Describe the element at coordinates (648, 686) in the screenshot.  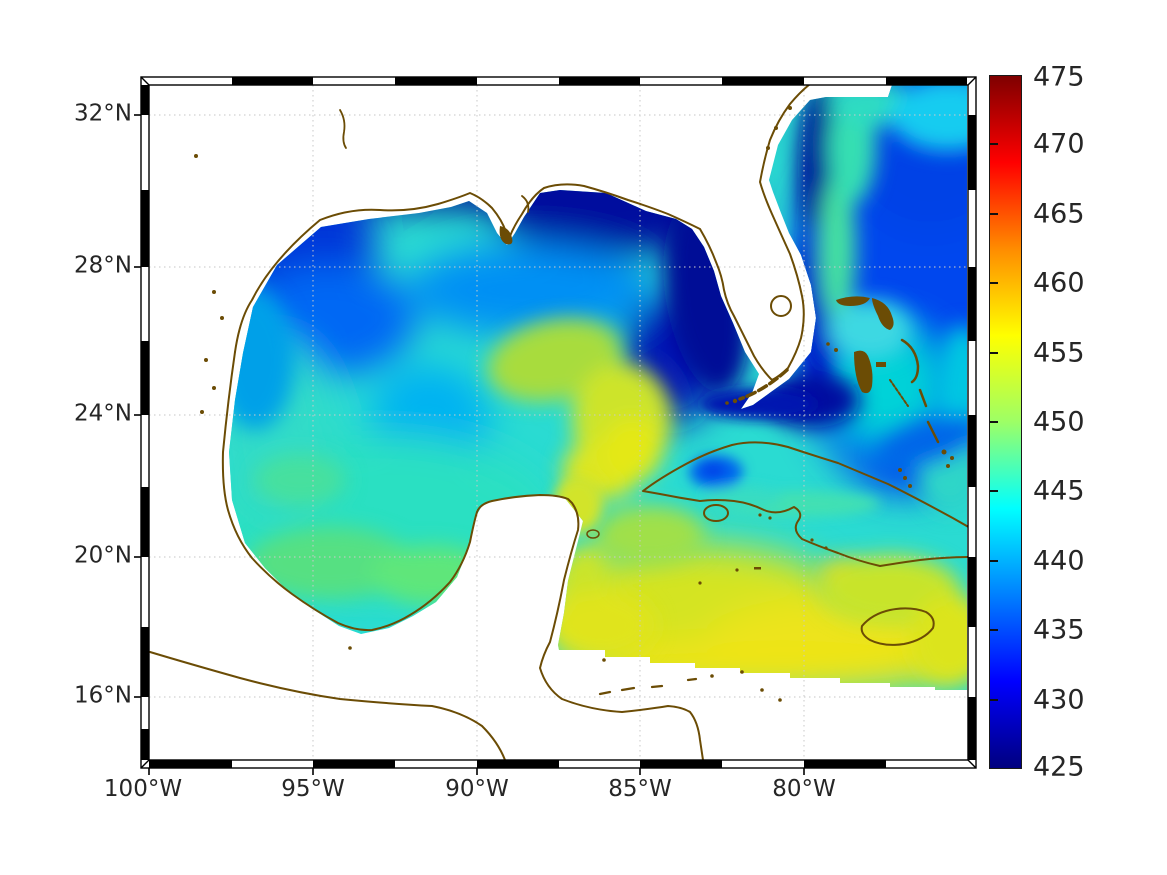
I see `honduras-islands` at that location.